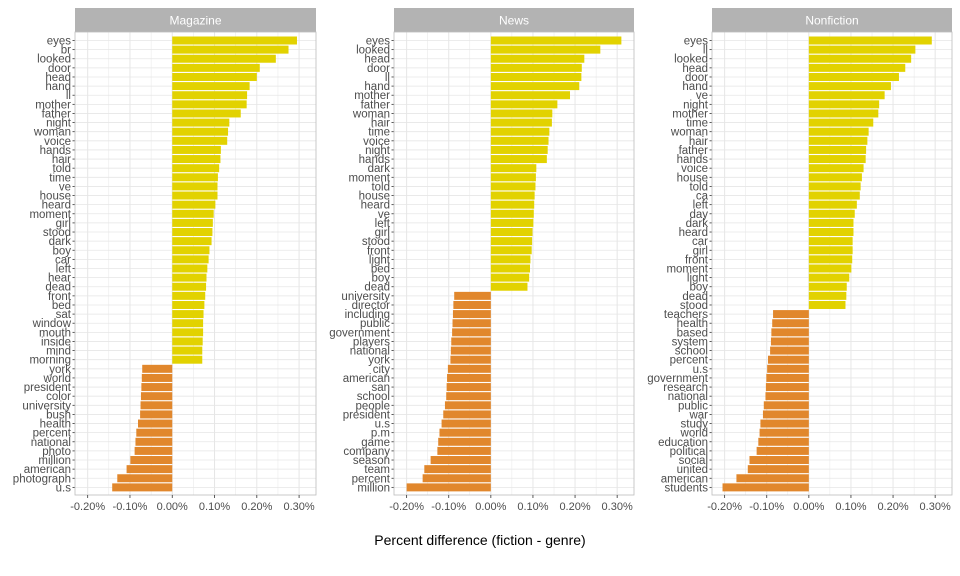 This screenshot has height=576, width=960. What do you see at coordinates (189, 277) in the screenshot?
I see `panel-magazine-bar-hear` at bounding box center [189, 277].